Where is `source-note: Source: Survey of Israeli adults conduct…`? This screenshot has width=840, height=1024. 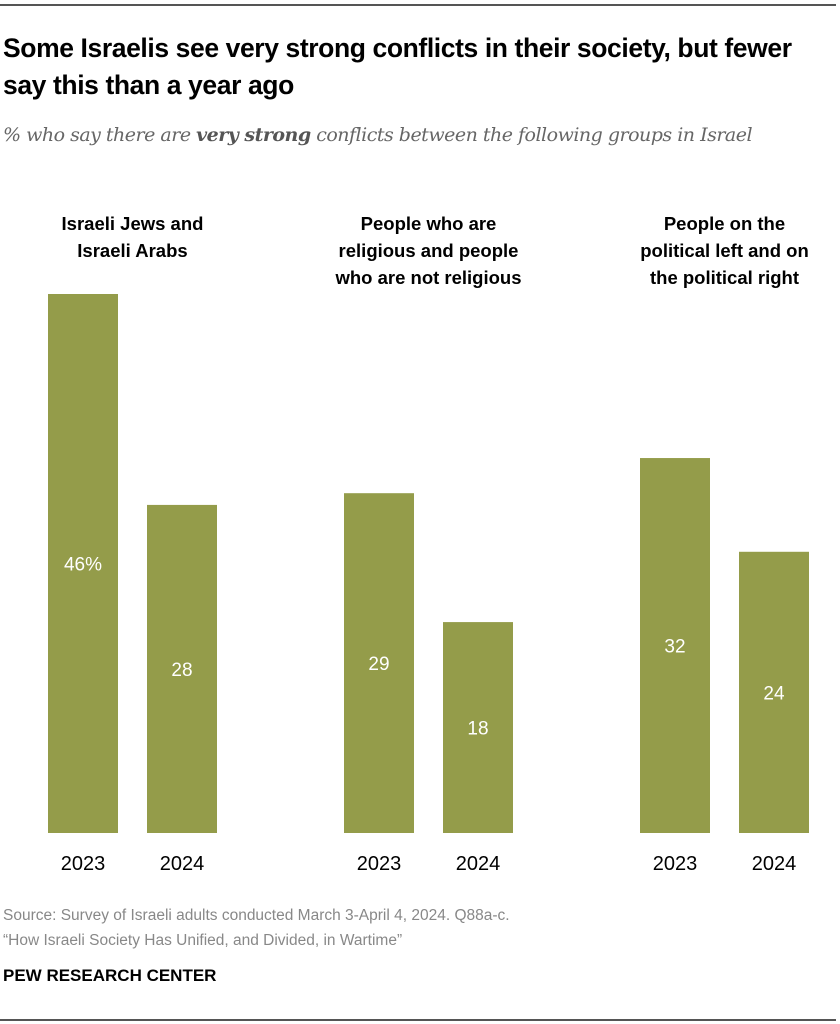 source-note: Source: Survey of Israeli adults conduct… is located at coordinates (256, 928).